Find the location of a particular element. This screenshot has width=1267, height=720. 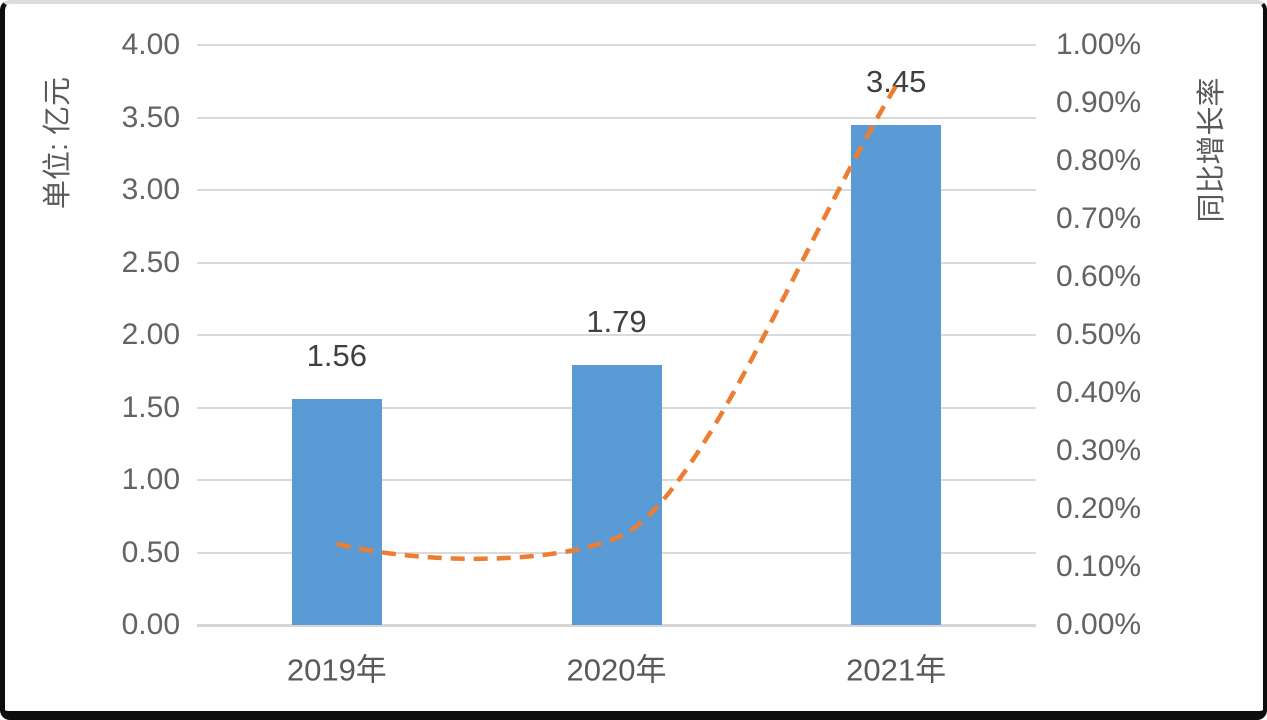

y-axis-right-tick: 0.10% is located at coordinates (1099, 566).